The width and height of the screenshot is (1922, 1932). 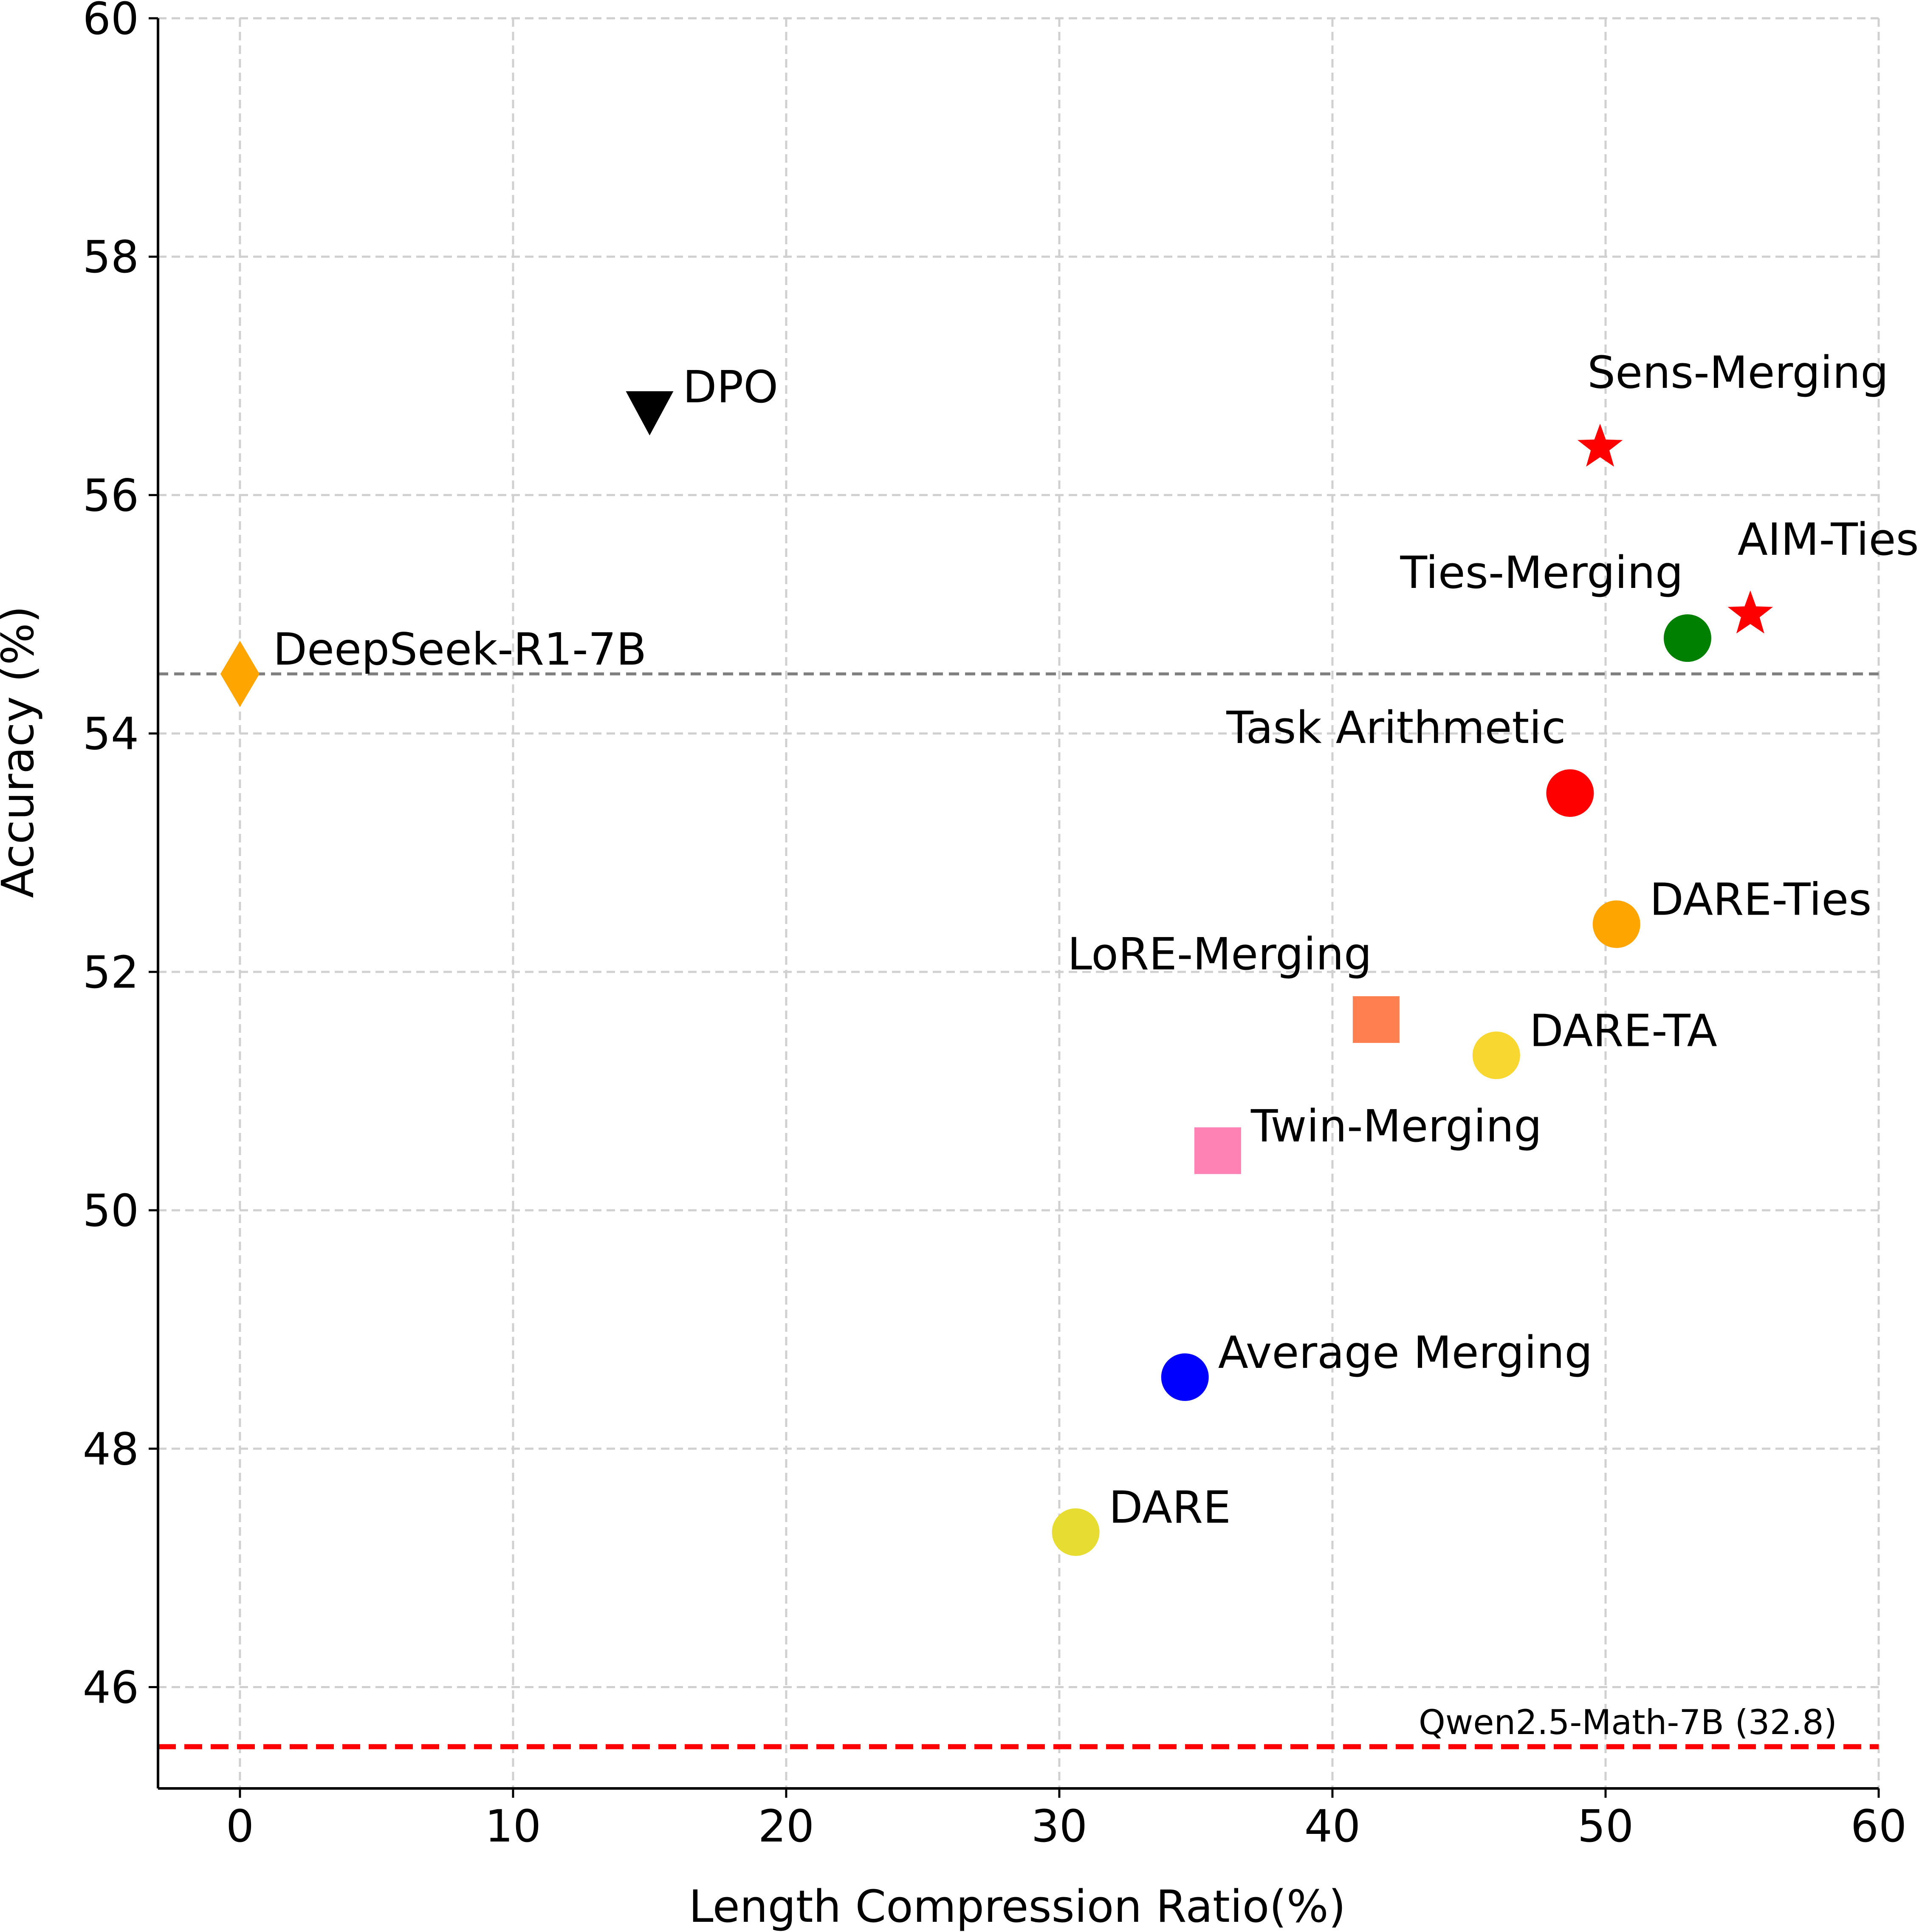 I want to click on point-label: DPO, so click(x=730, y=387).